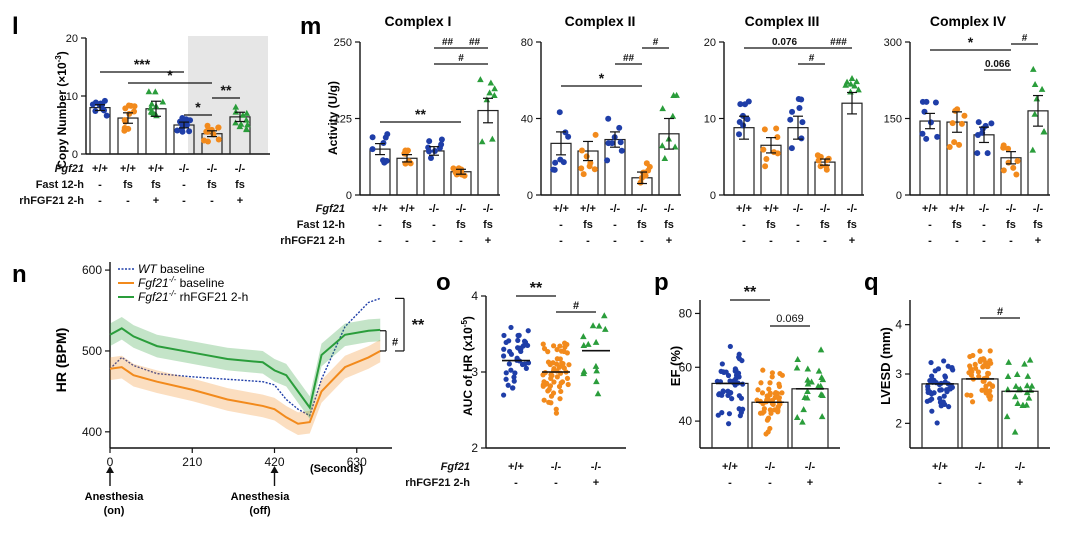 Image resolution: width=1080 pixels, height=538 pixels. What do you see at coordinates (527, 43) in the screenshot?
I see `m2-ytick-label: 80` at bounding box center [527, 43].